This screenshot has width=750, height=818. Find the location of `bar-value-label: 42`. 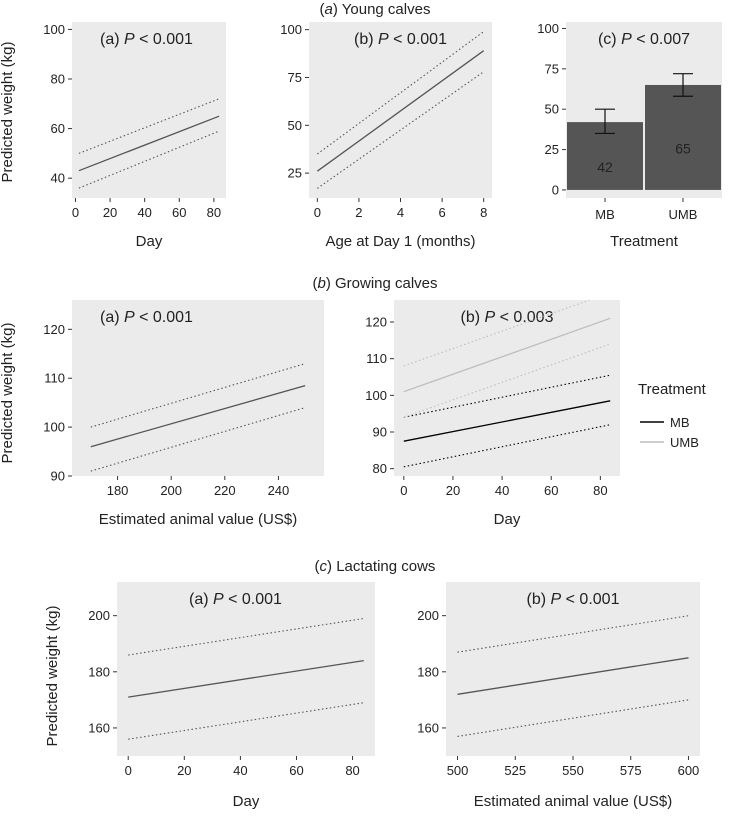

bar-value-label: 42 is located at coordinates (605, 167).